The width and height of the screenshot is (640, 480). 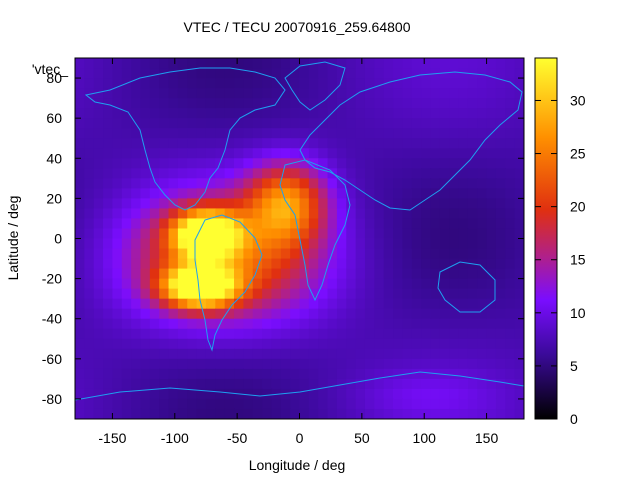 I want to click on y-tick-label: 60, so click(x=54, y=118).